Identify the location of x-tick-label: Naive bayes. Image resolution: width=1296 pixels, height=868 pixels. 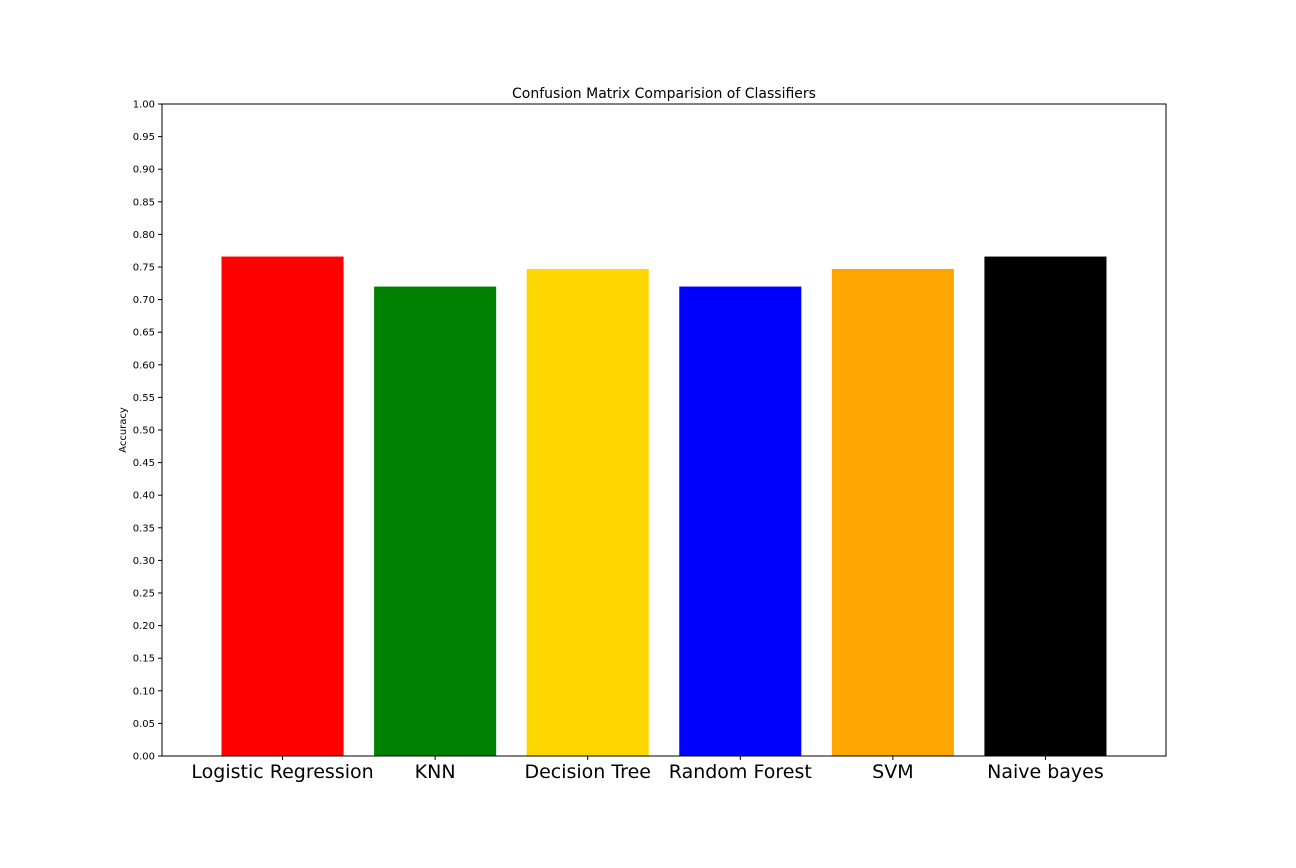
(1045, 772).